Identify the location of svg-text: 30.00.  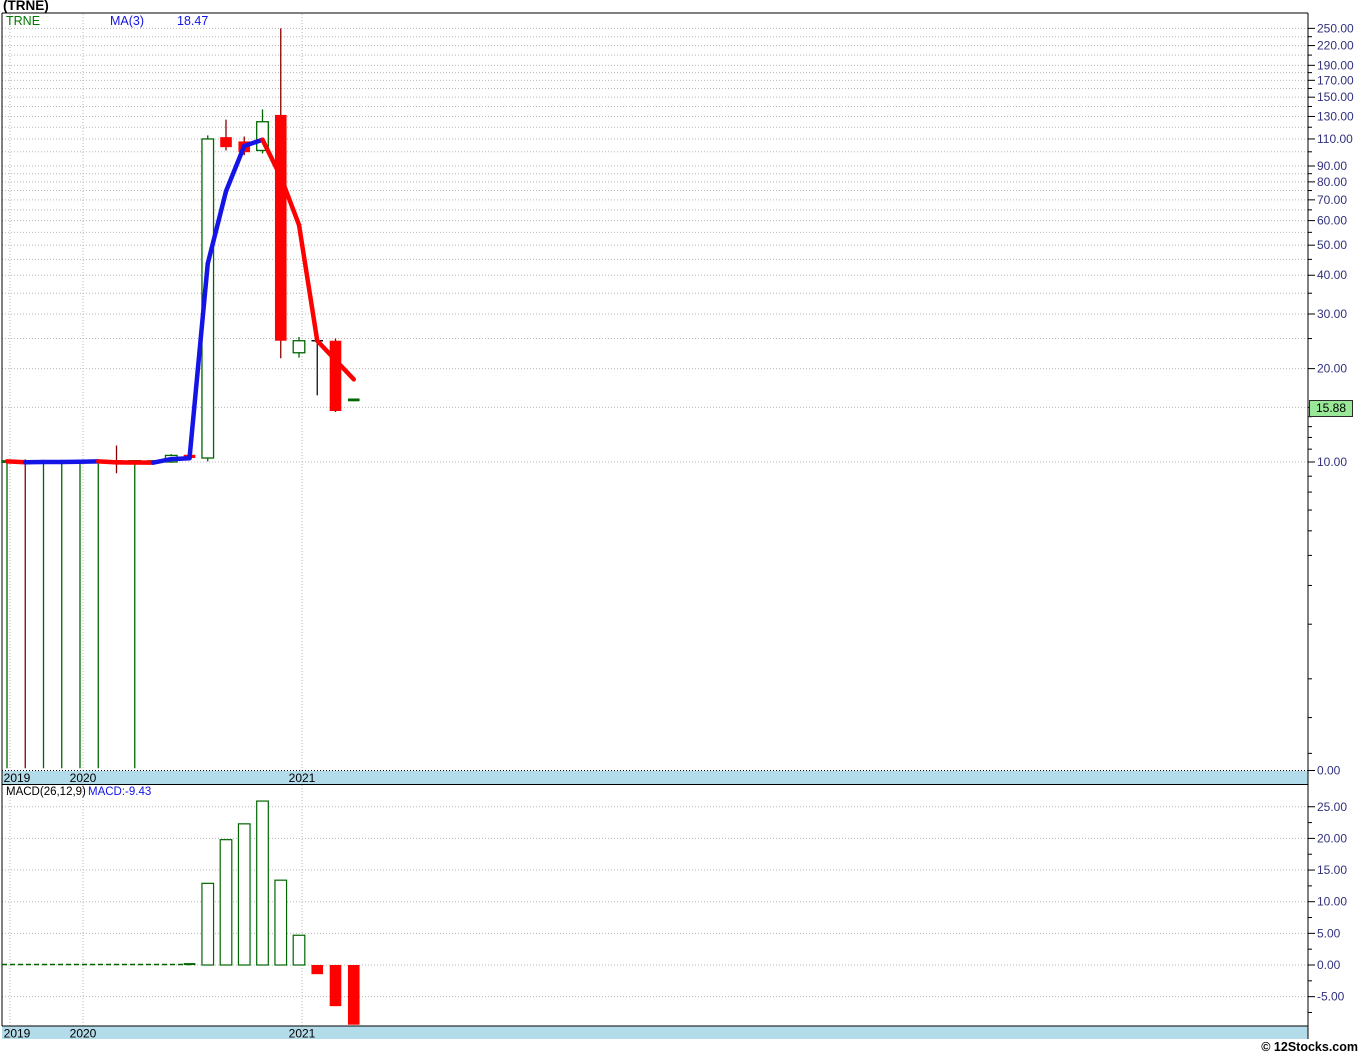
(1332, 314).